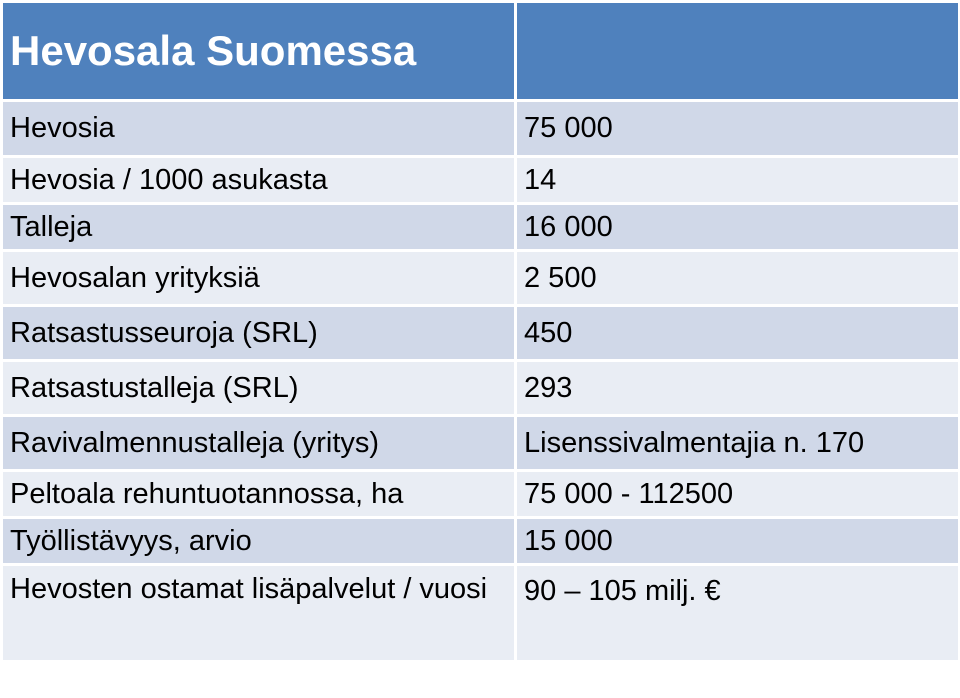 The width and height of the screenshot is (960, 698). I want to click on table-header-row: Hevosala Suomessa, so click(480, 51).